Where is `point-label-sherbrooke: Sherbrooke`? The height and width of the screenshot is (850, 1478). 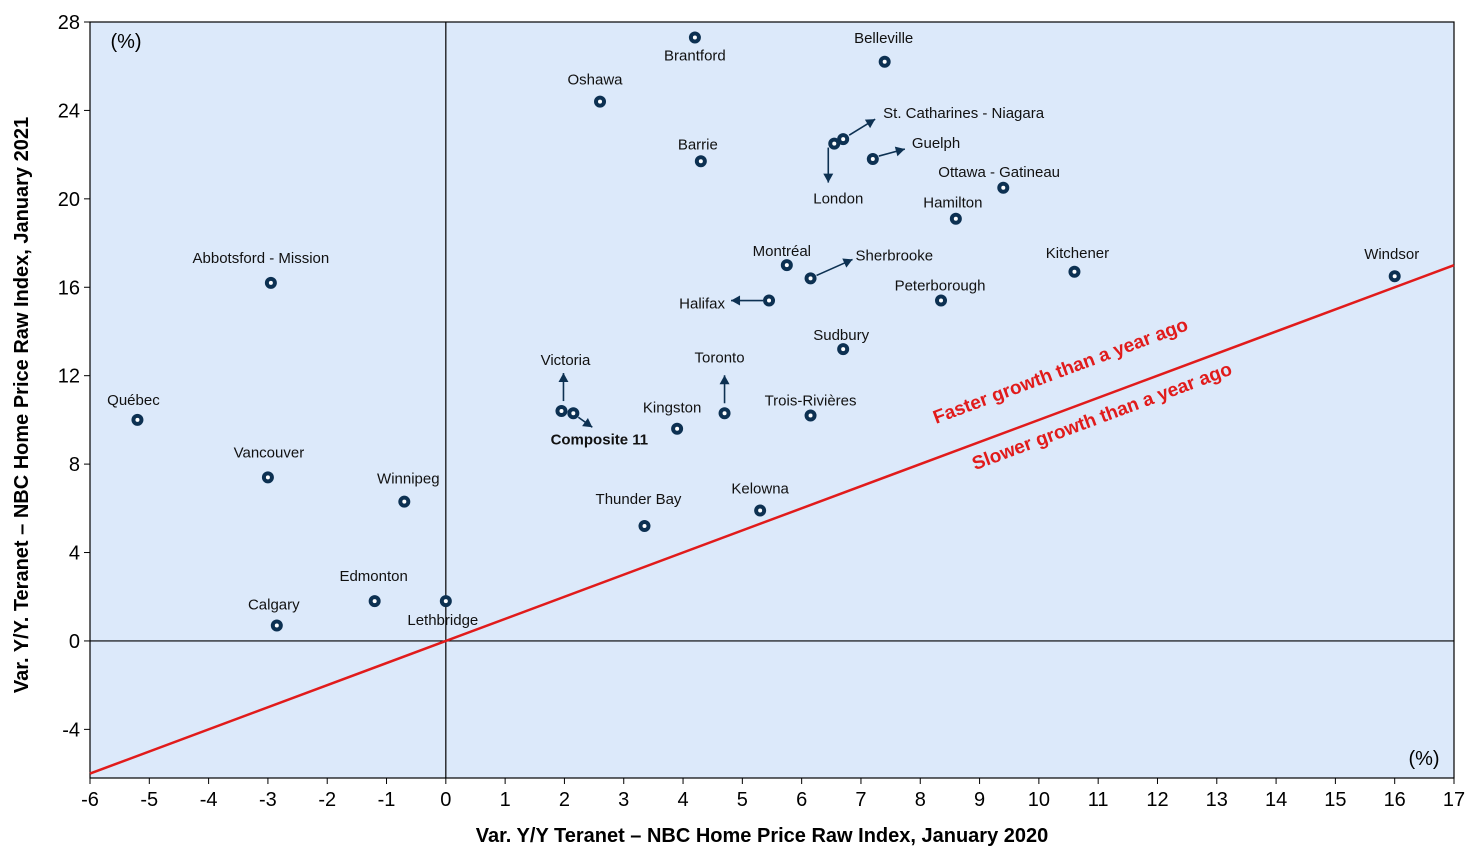
point-label-sherbrooke: Sherbrooke is located at coordinates (895, 255).